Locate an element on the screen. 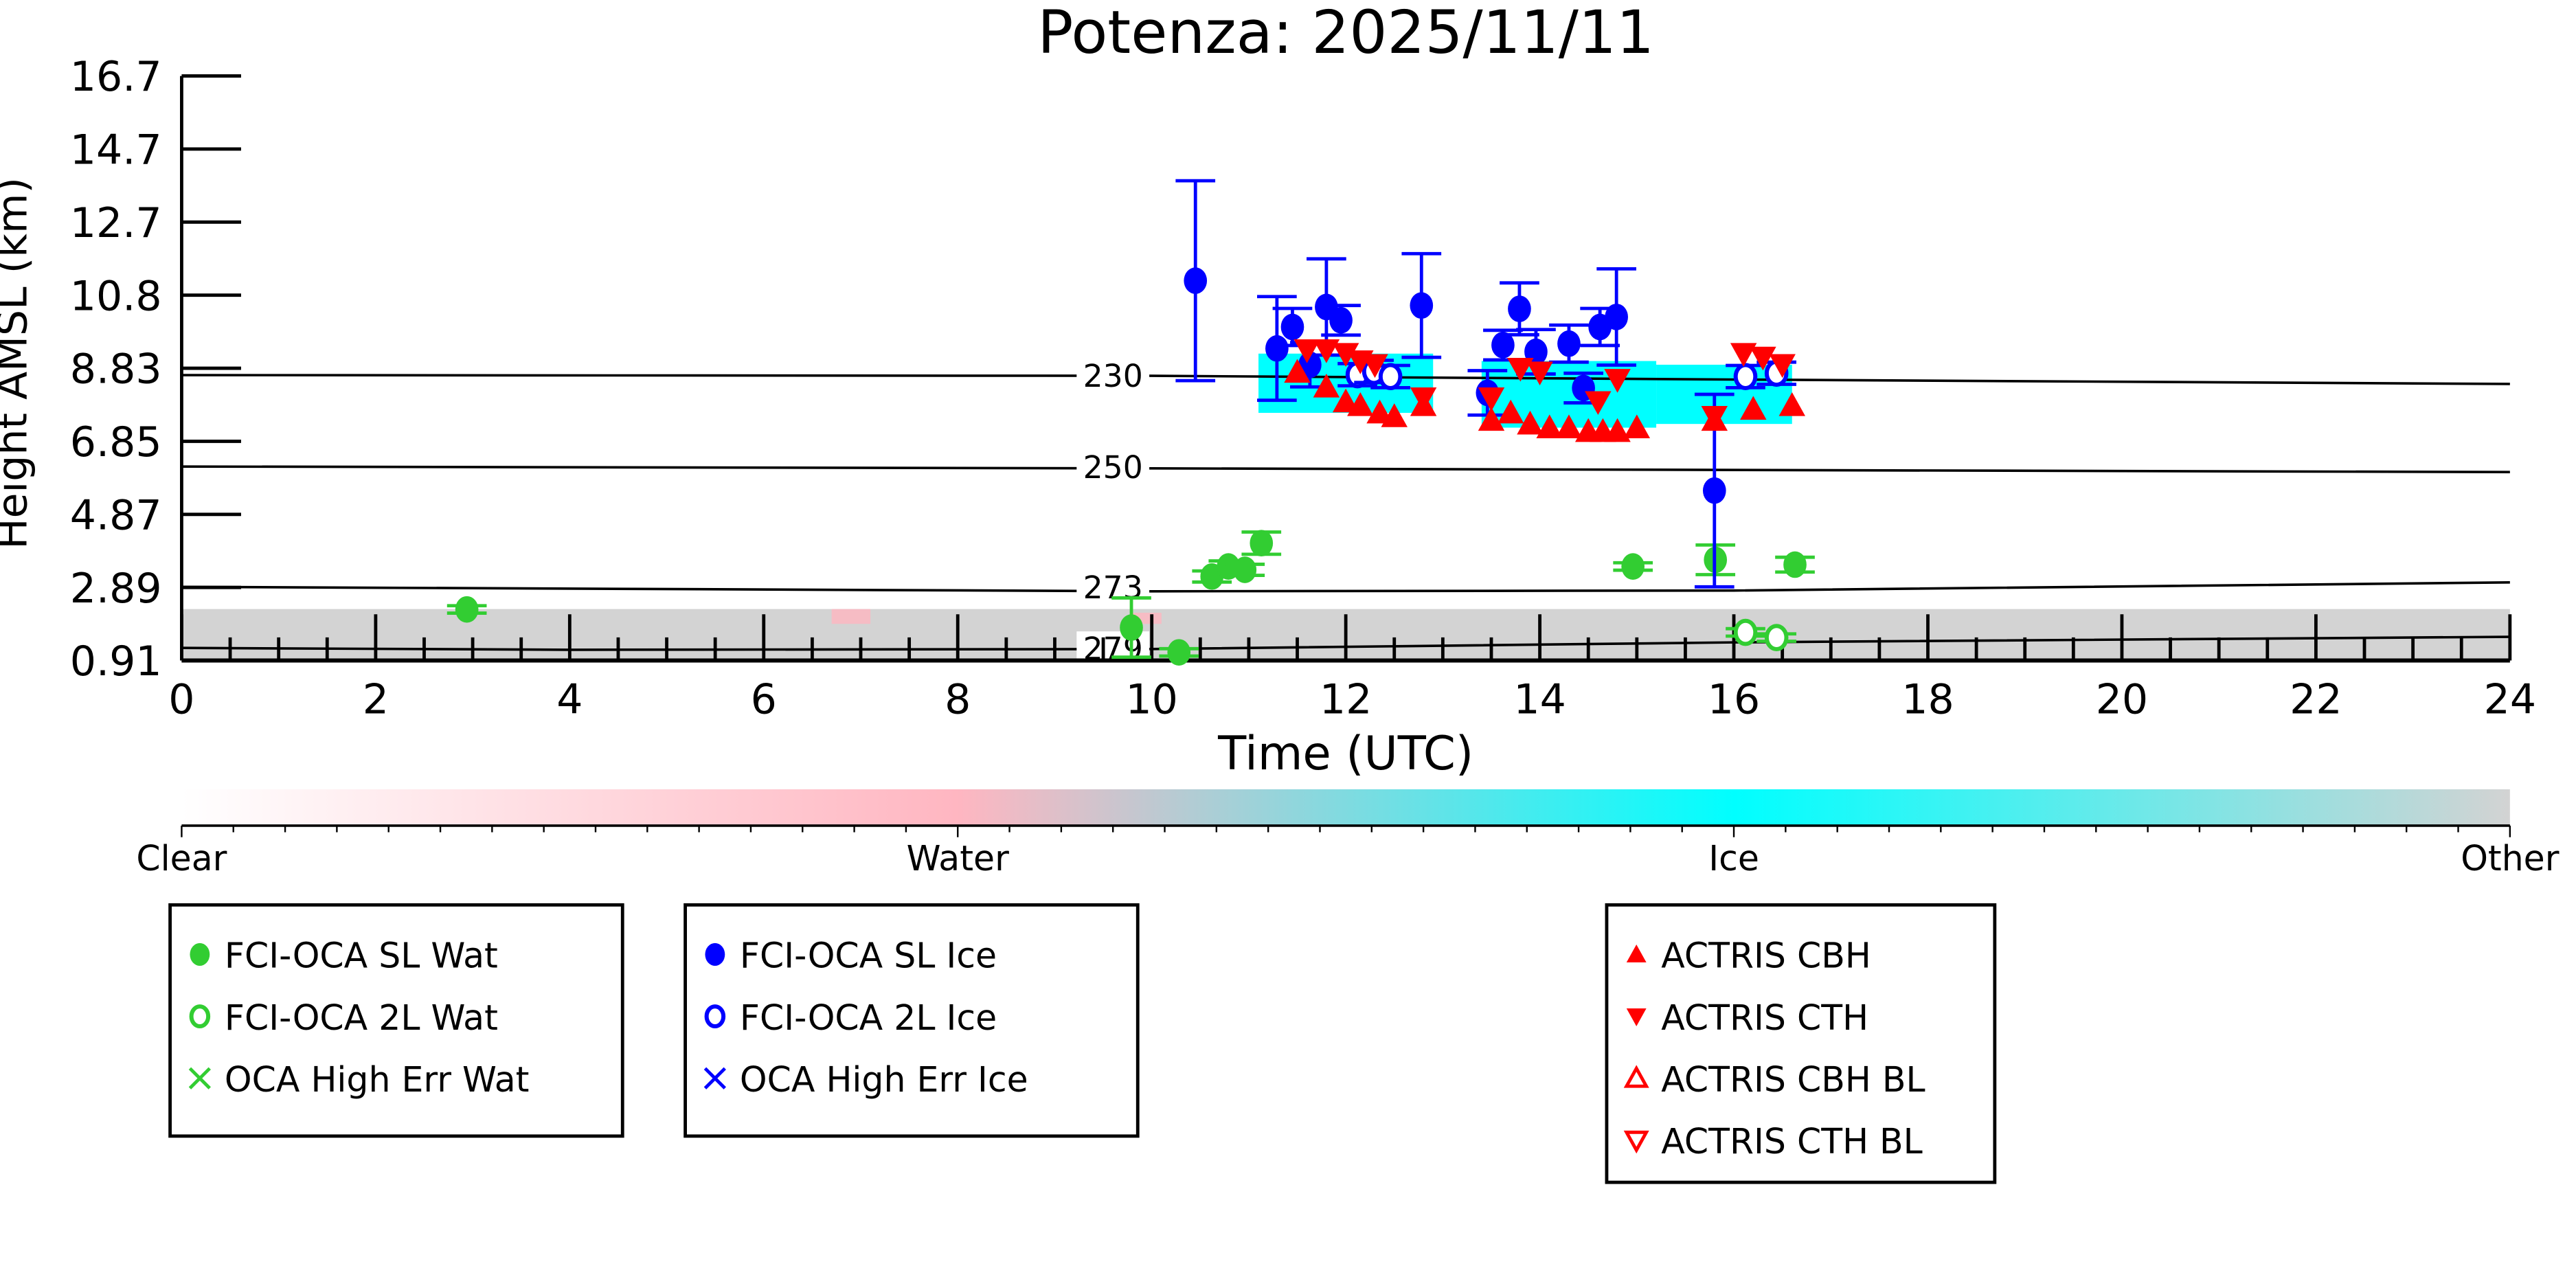  contour-label: 250 is located at coordinates (1113, 467).